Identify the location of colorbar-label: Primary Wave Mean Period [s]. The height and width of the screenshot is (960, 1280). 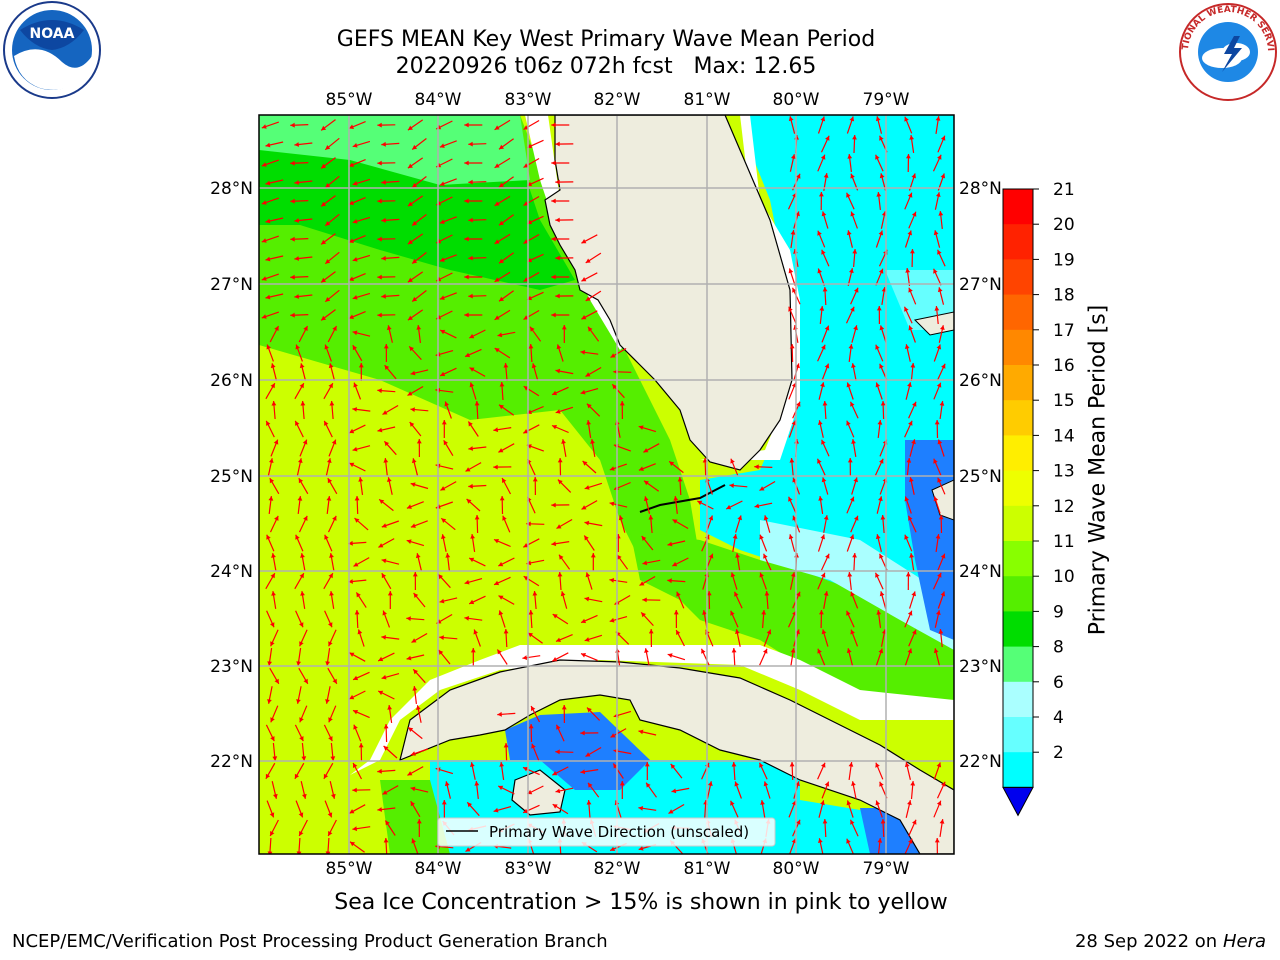
(1098, 470).